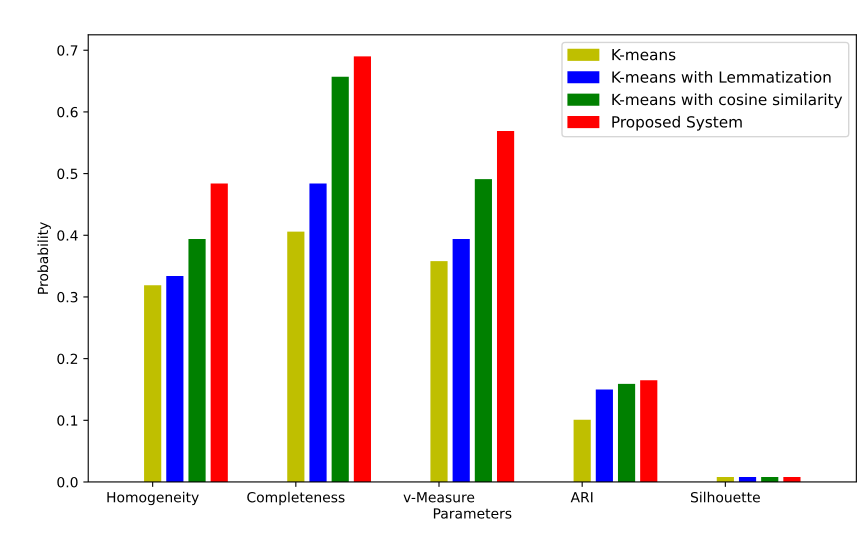 The image size is (865, 544). I want to click on legend-label: Proposed System, so click(677, 123).